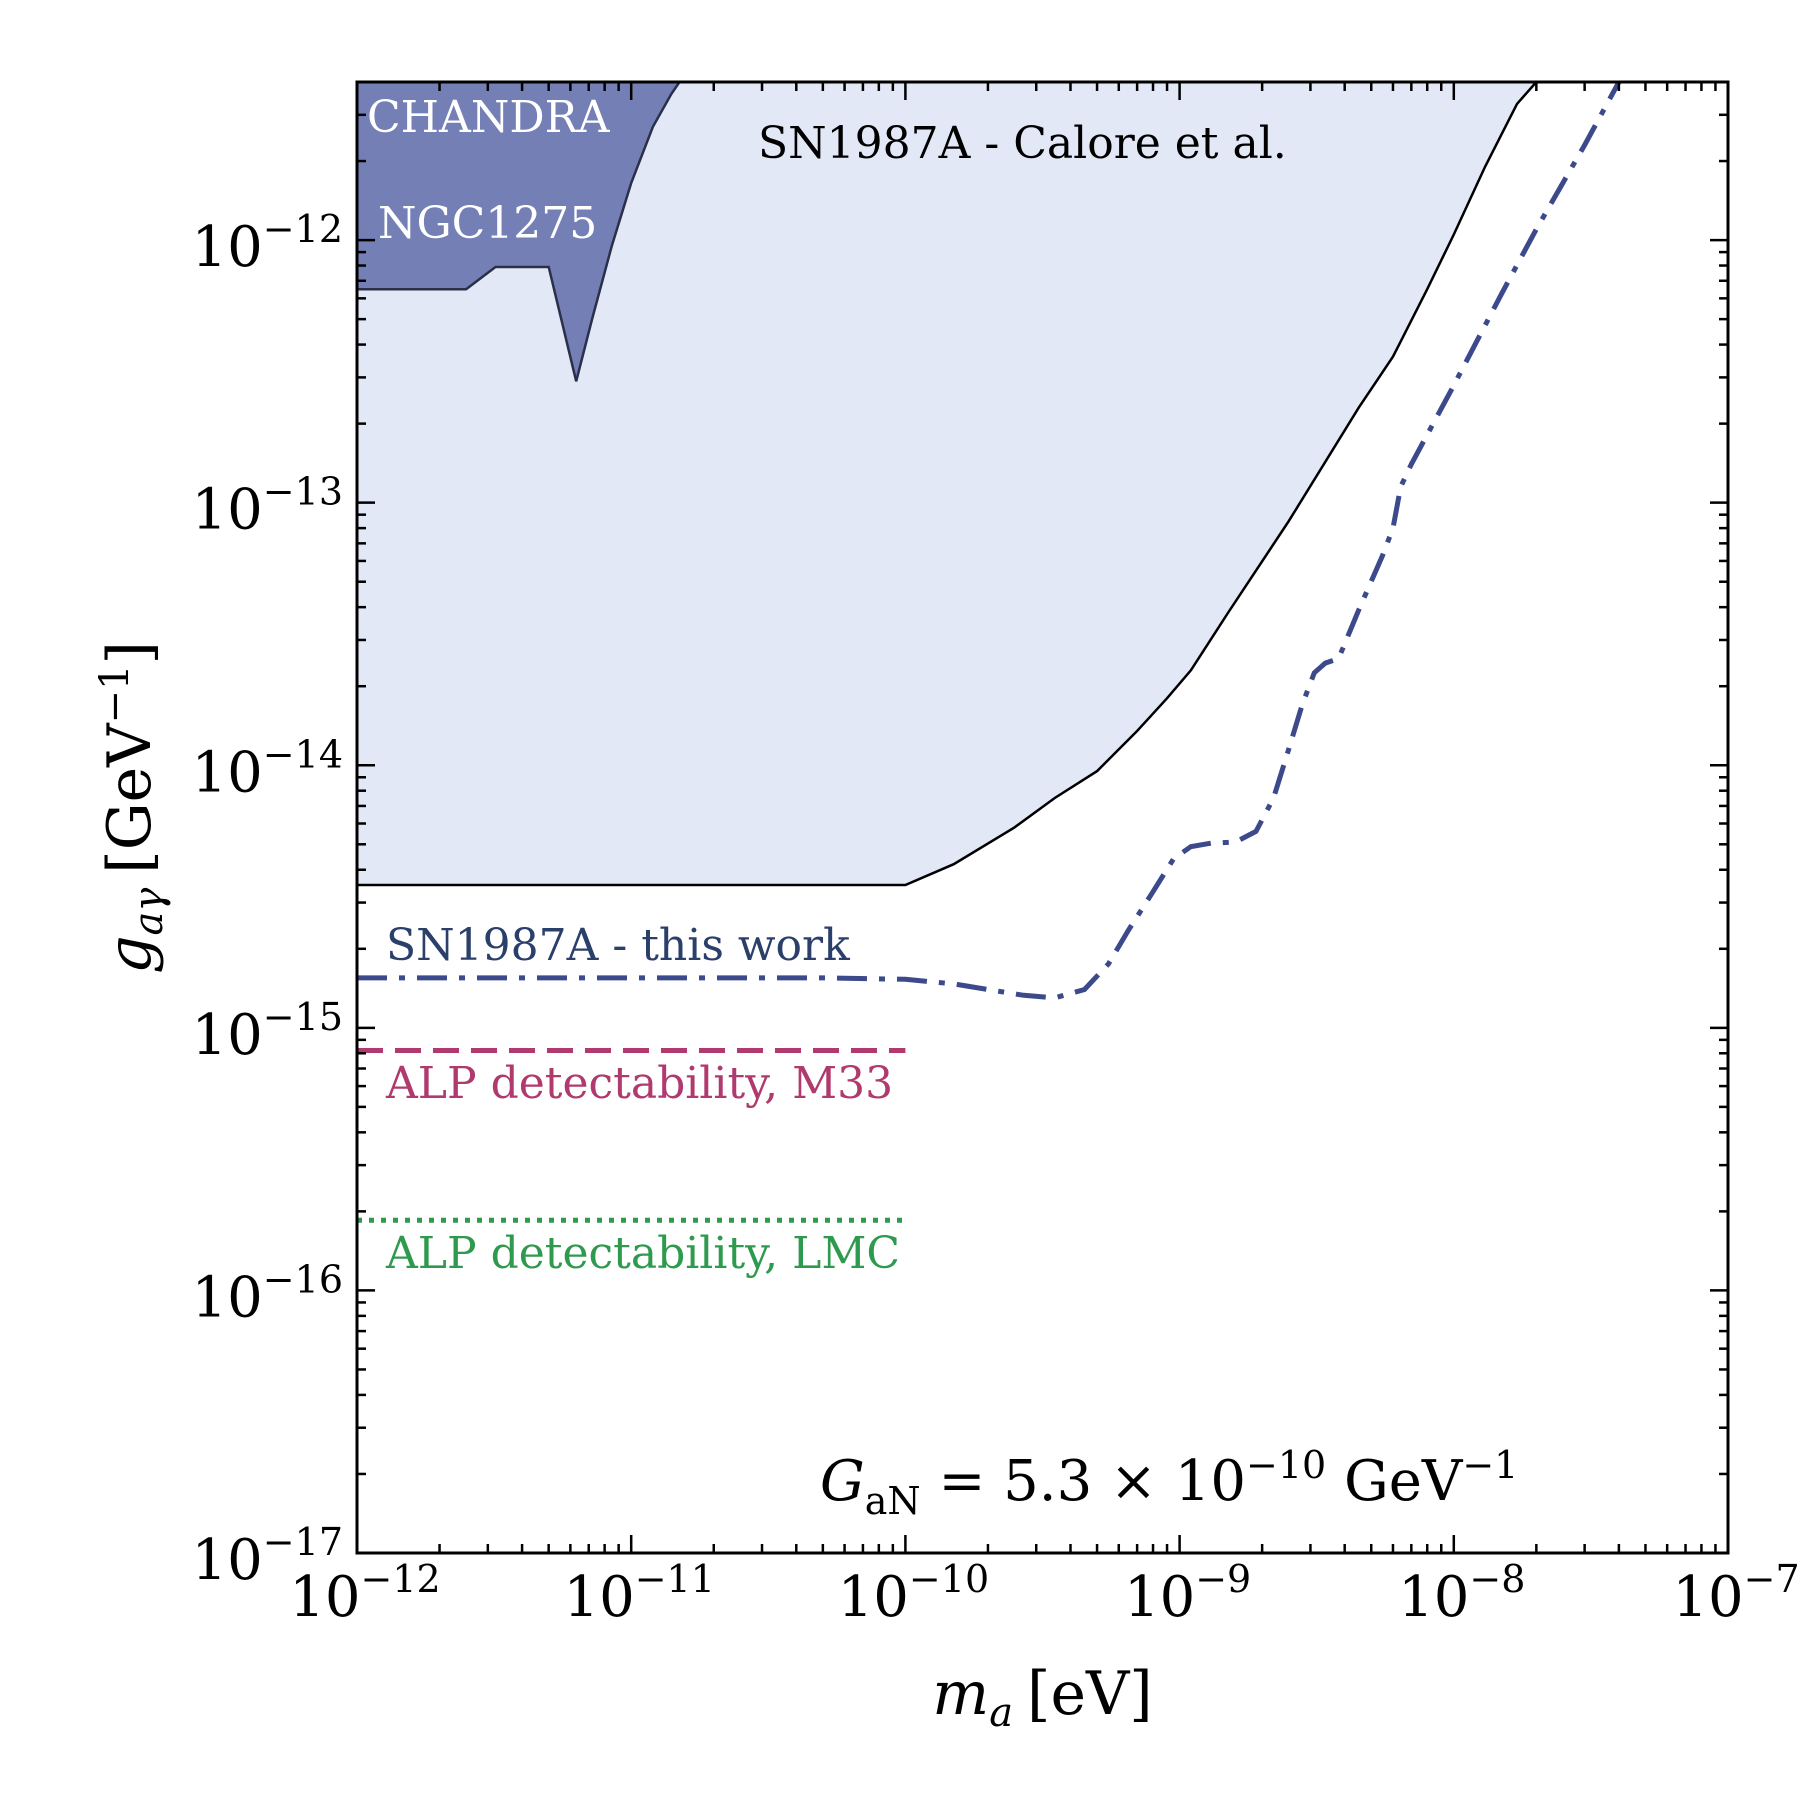 The image size is (1800, 1805). I want to click on x-tick-label-exponent: −9, so click(1223, 1579).